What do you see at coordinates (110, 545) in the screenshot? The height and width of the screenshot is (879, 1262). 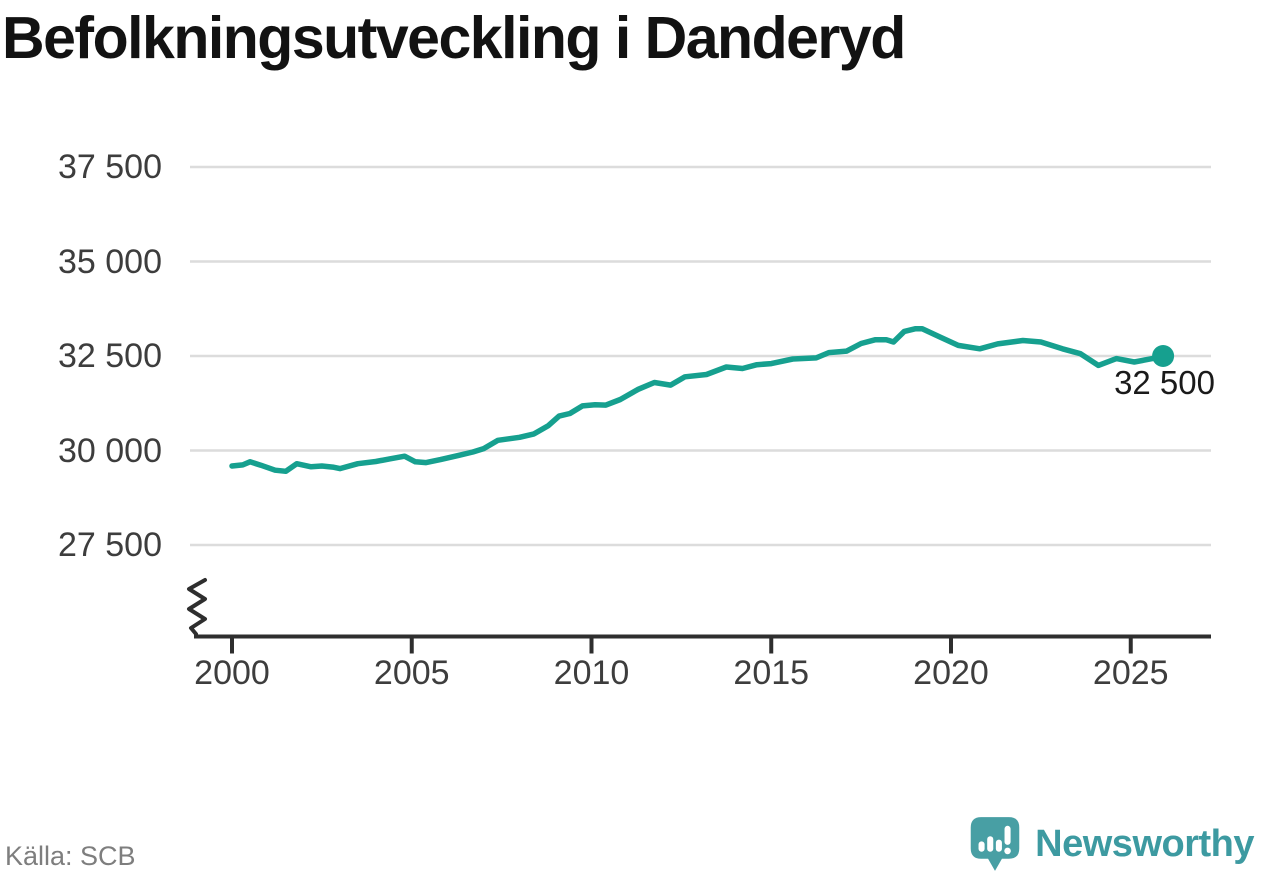 I see `y-axis-tick-label: 27 500` at bounding box center [110, 545].